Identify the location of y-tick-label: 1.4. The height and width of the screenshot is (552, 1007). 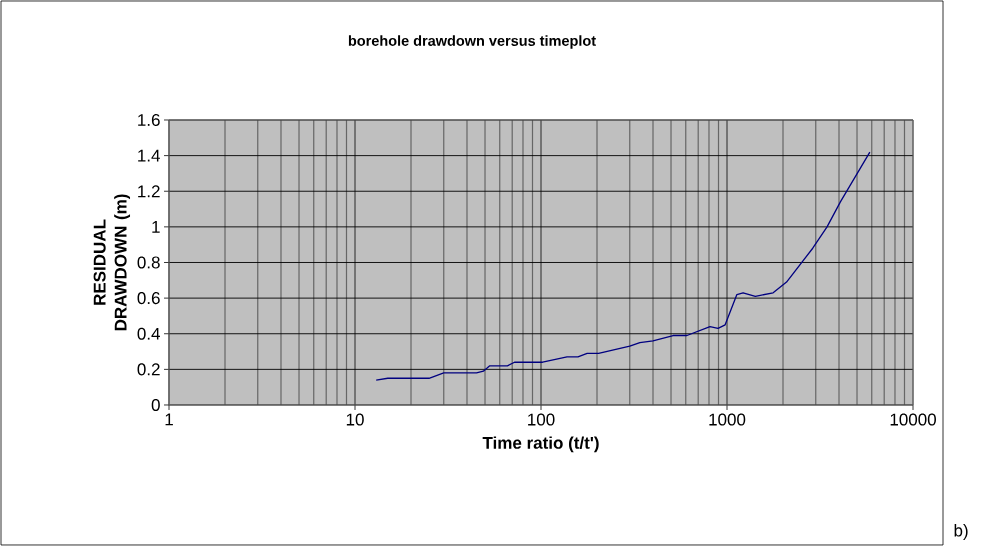
(149, 155).